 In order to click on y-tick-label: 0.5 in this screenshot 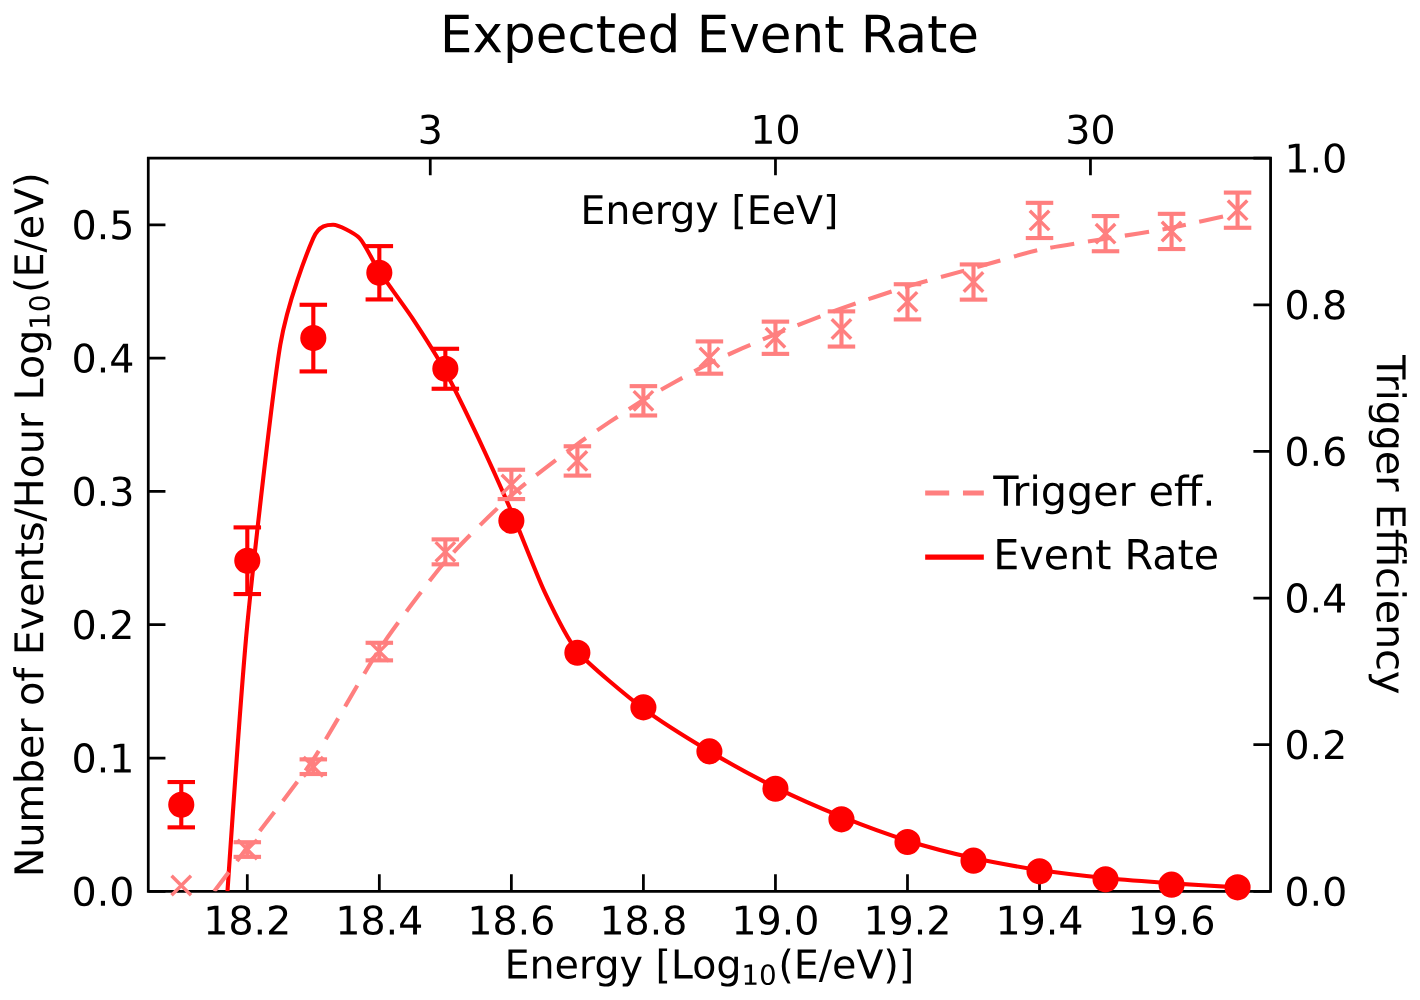, I will do `click(102, 224)`.